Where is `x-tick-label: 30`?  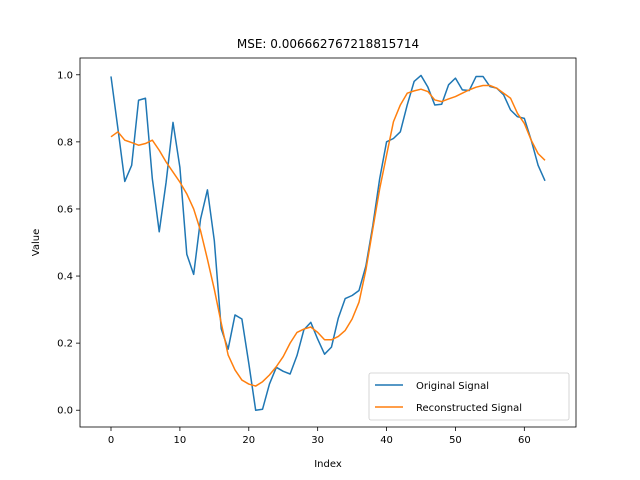
x-tick-label: 30 is located at coordinates (317, 440).